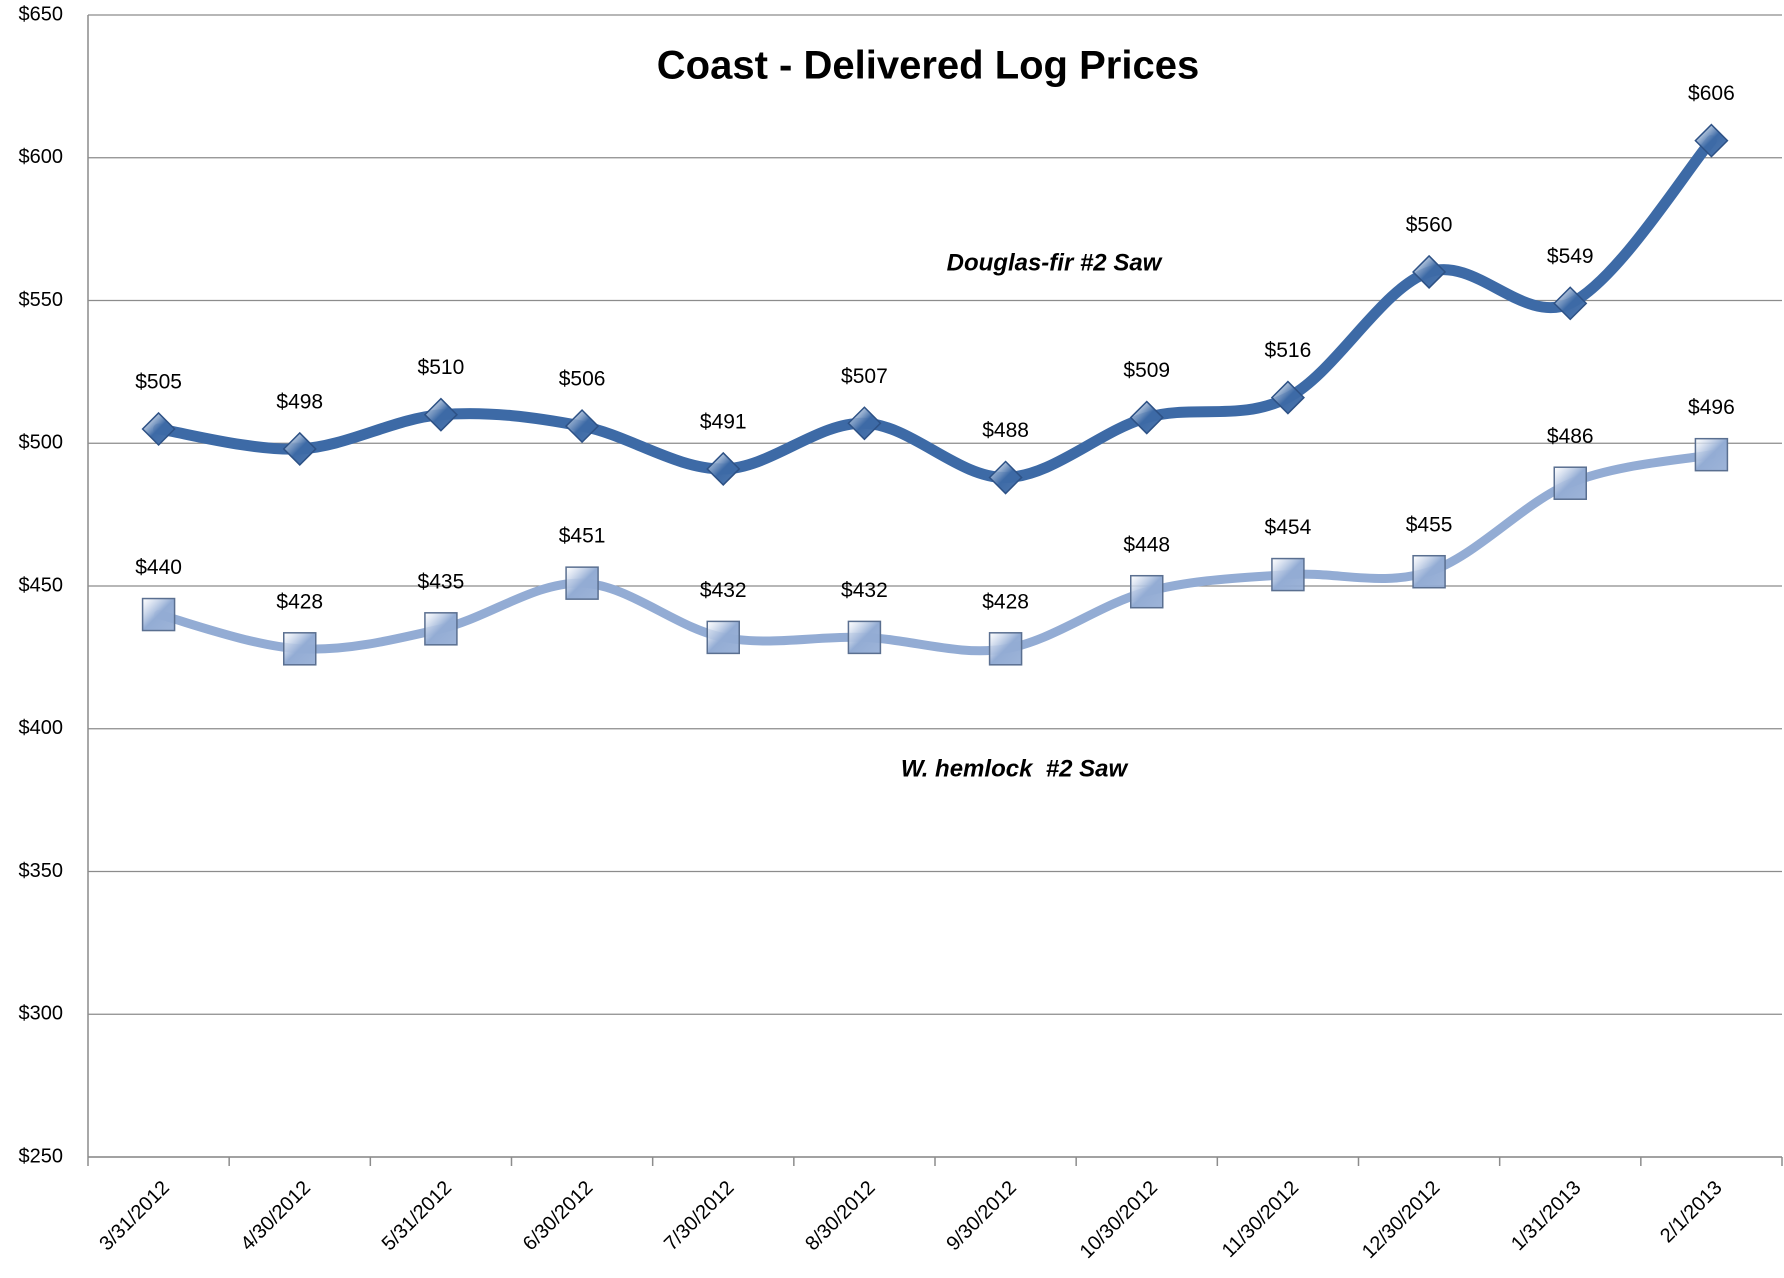 This screenshot has height=1278, width=1784. I want to click on x-tick-label: 4/30/2012, so click(276, 1216).